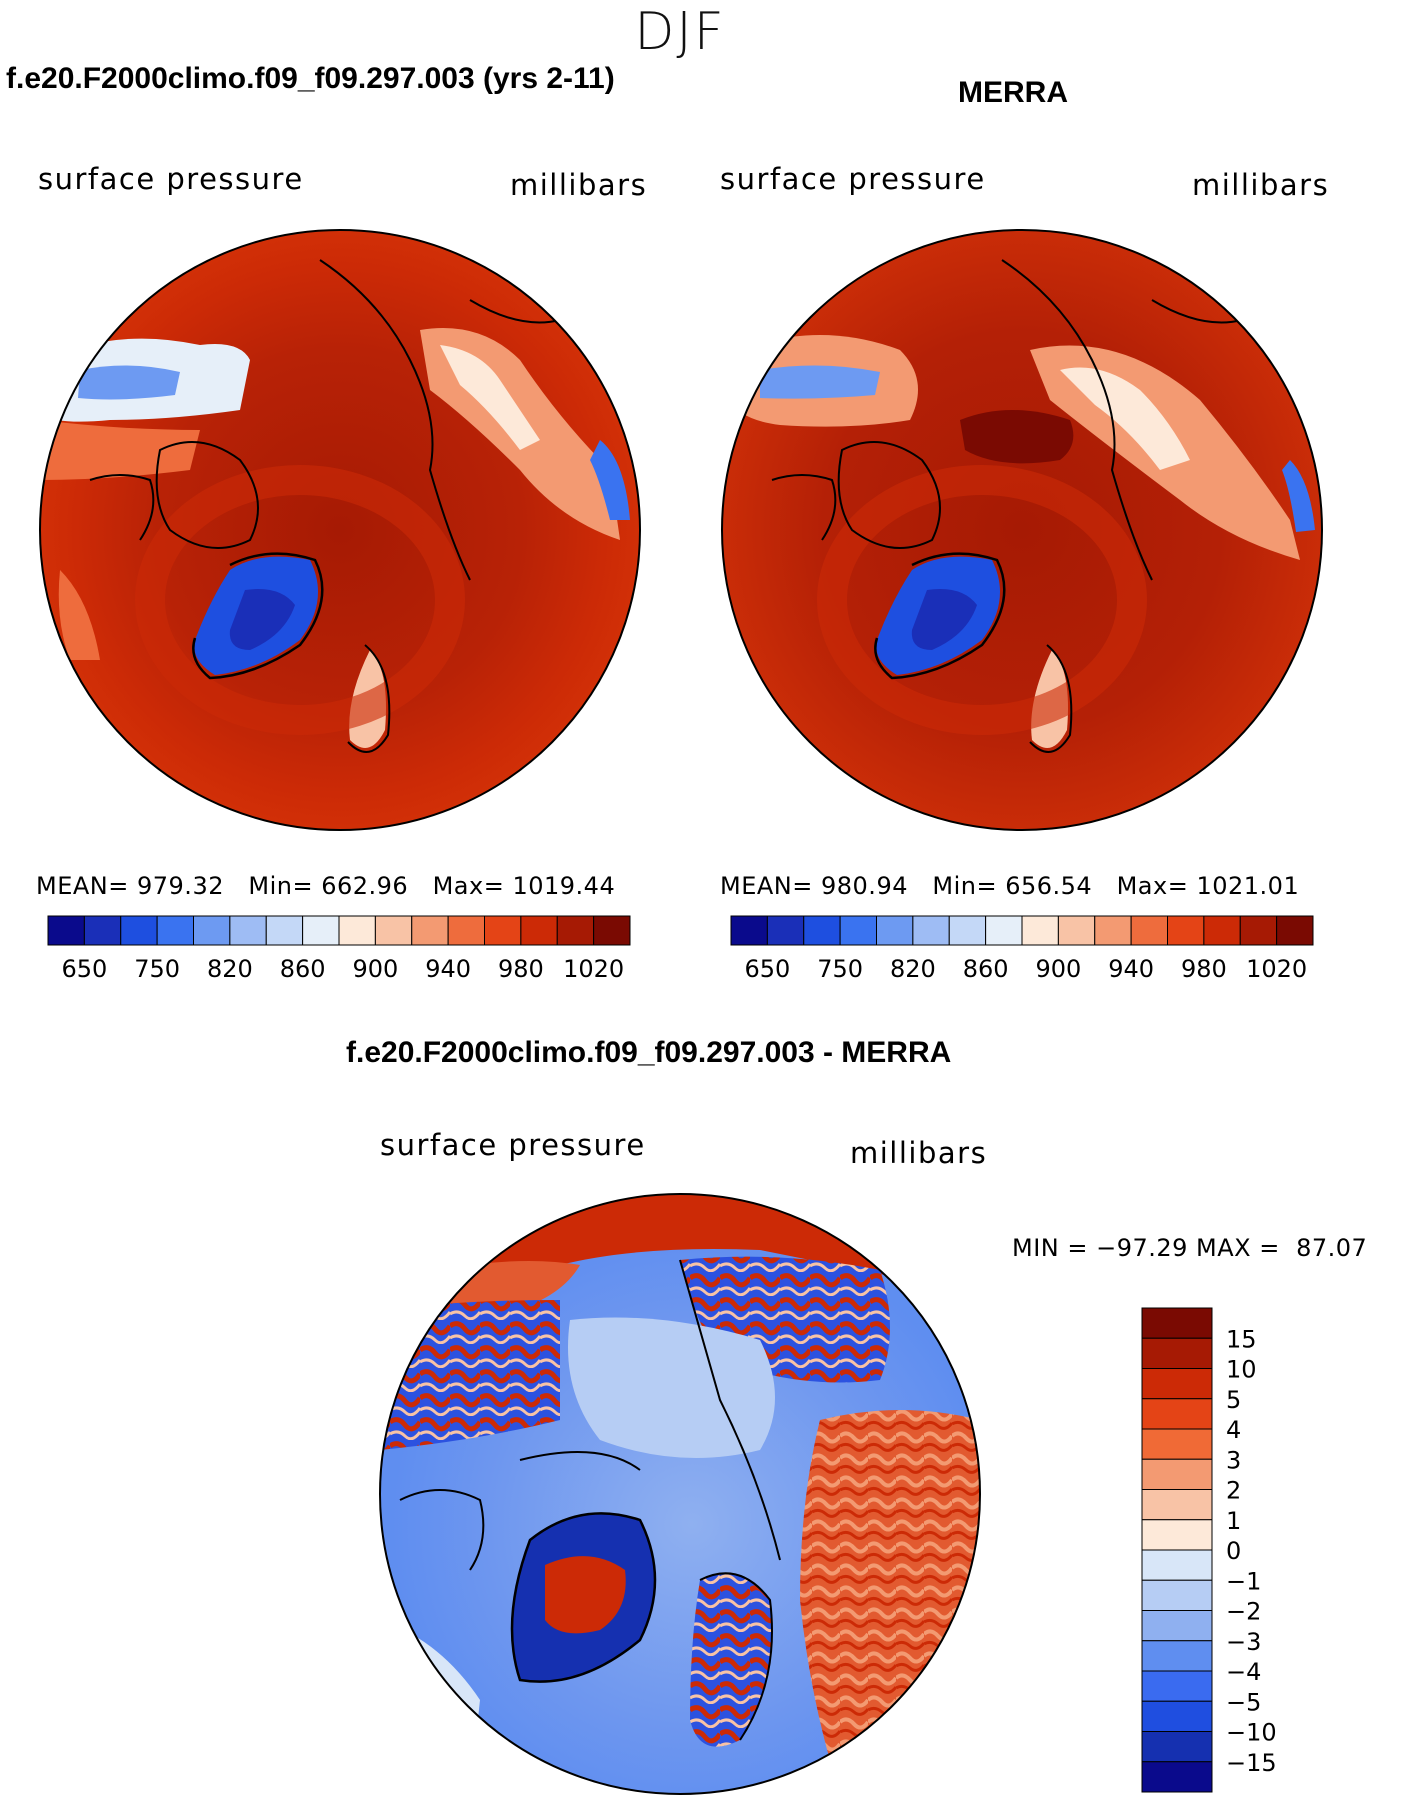 The image size is (1401, 1799). What do you see at coordinates (680, 32) in the screenshot?
I see `season-title: DJF` at bounding box center [680, 32].